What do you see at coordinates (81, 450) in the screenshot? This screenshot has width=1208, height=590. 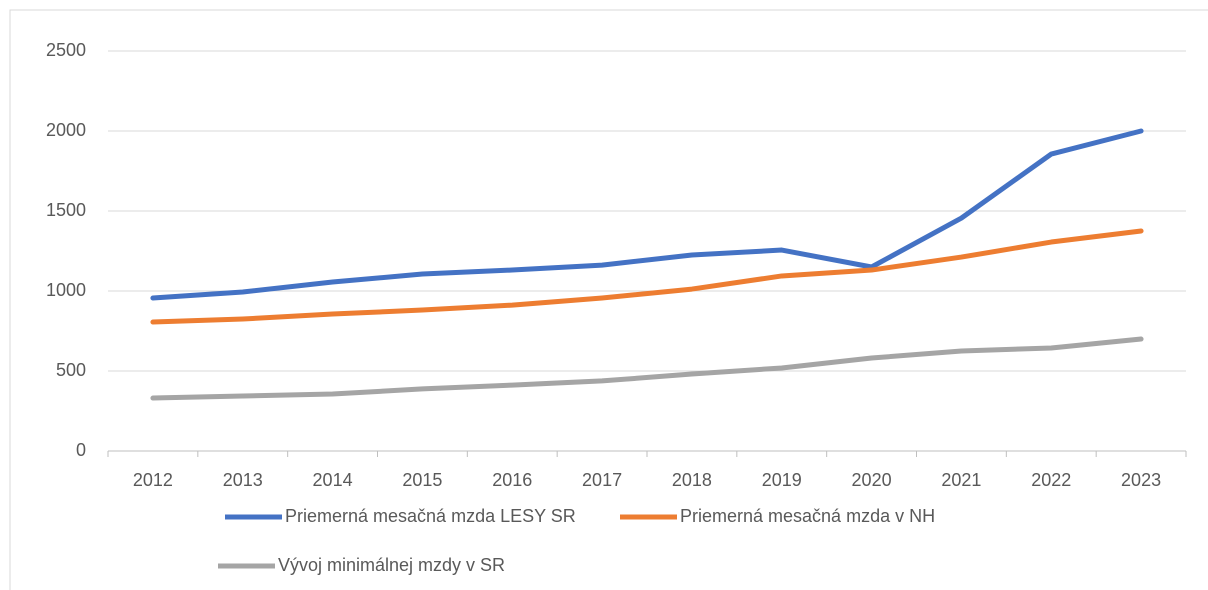 I see `y-tick-label: 0` at bounding box center [81, 450].